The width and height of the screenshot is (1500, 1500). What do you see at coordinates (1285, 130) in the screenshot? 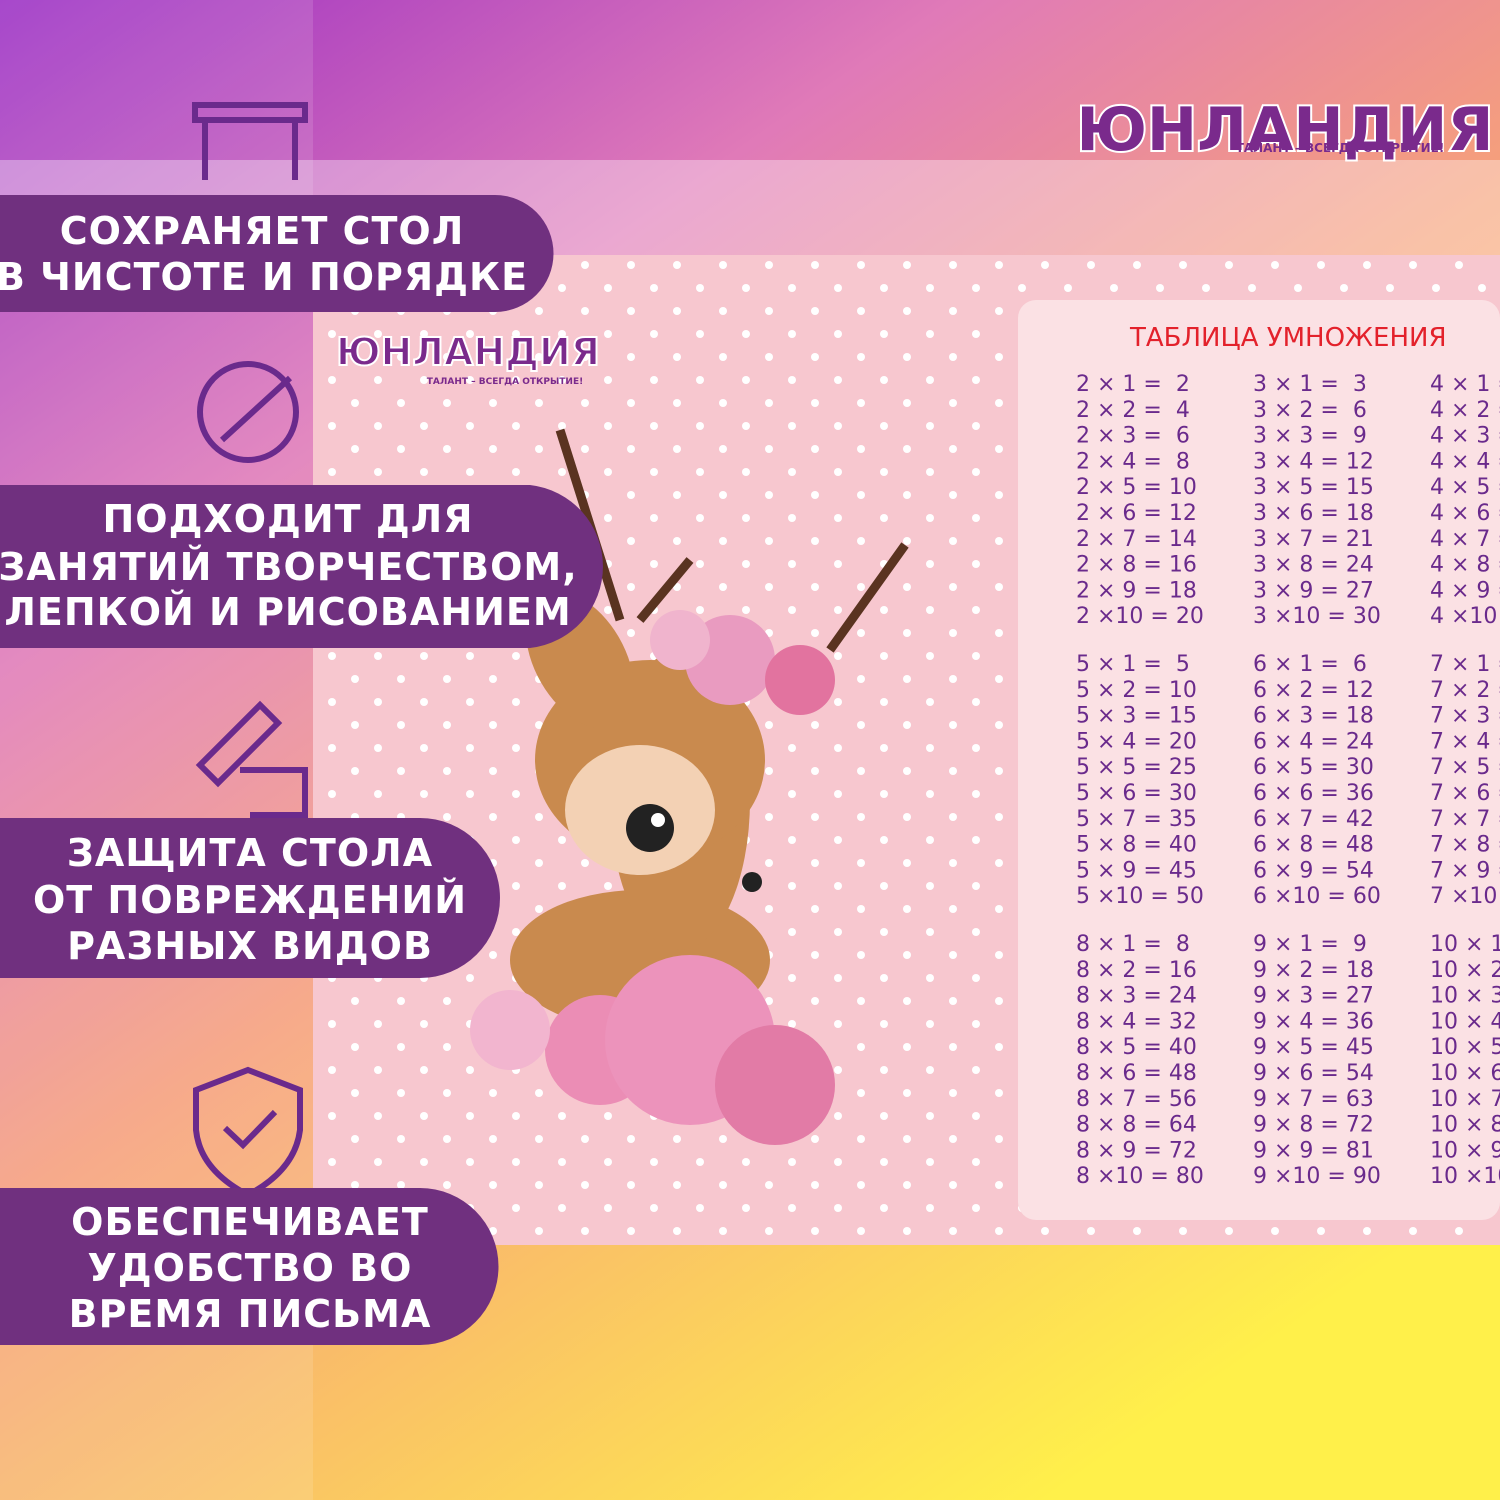
I see `brand-logo: ЮНЛАНДИЯ` at bounding box center [1285, 130].